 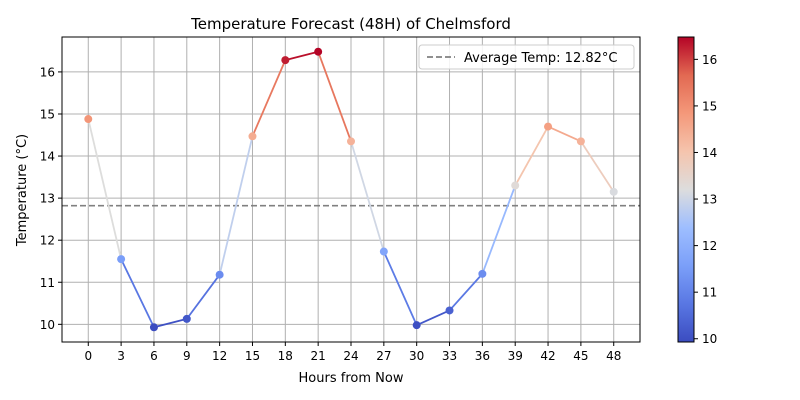 What do you see at coordinates (686, 189) in the screenshot?
I see `colorbar-gradient` at bounding box center [686, 189].